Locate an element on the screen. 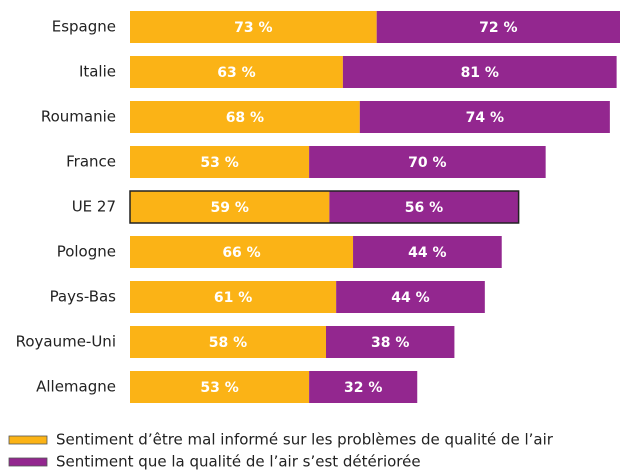 The height and width of the screenshot is (475, 622). value-label: 81 % is located at coordinates (480, 73).